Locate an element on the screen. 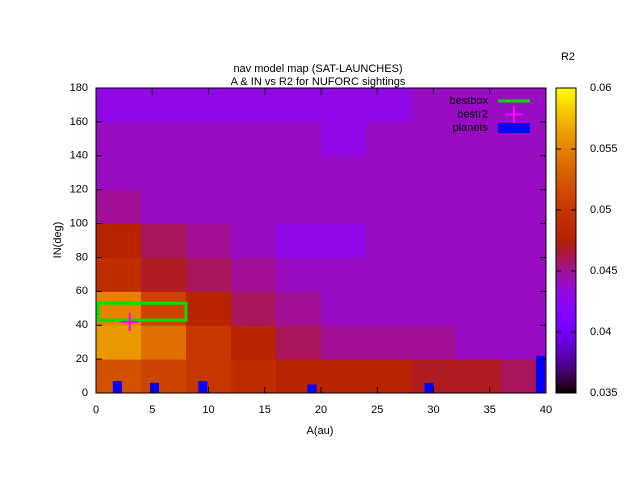 The image size is (640, 480). y-tick-label: 60 is located at coordinates (82, 291).